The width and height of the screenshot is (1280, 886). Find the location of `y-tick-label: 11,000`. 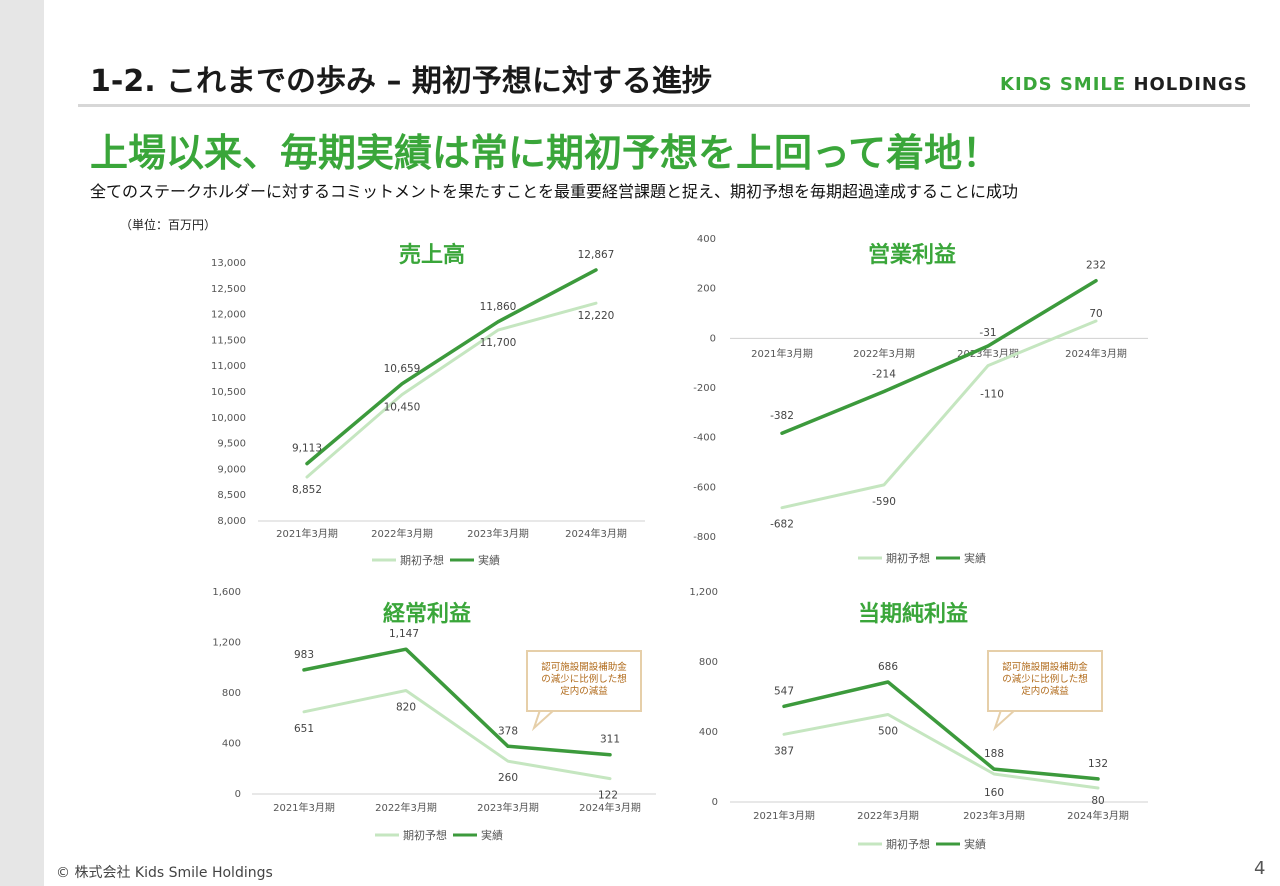

y-tick-label: 11,000 is located at coordinates (228, 366).